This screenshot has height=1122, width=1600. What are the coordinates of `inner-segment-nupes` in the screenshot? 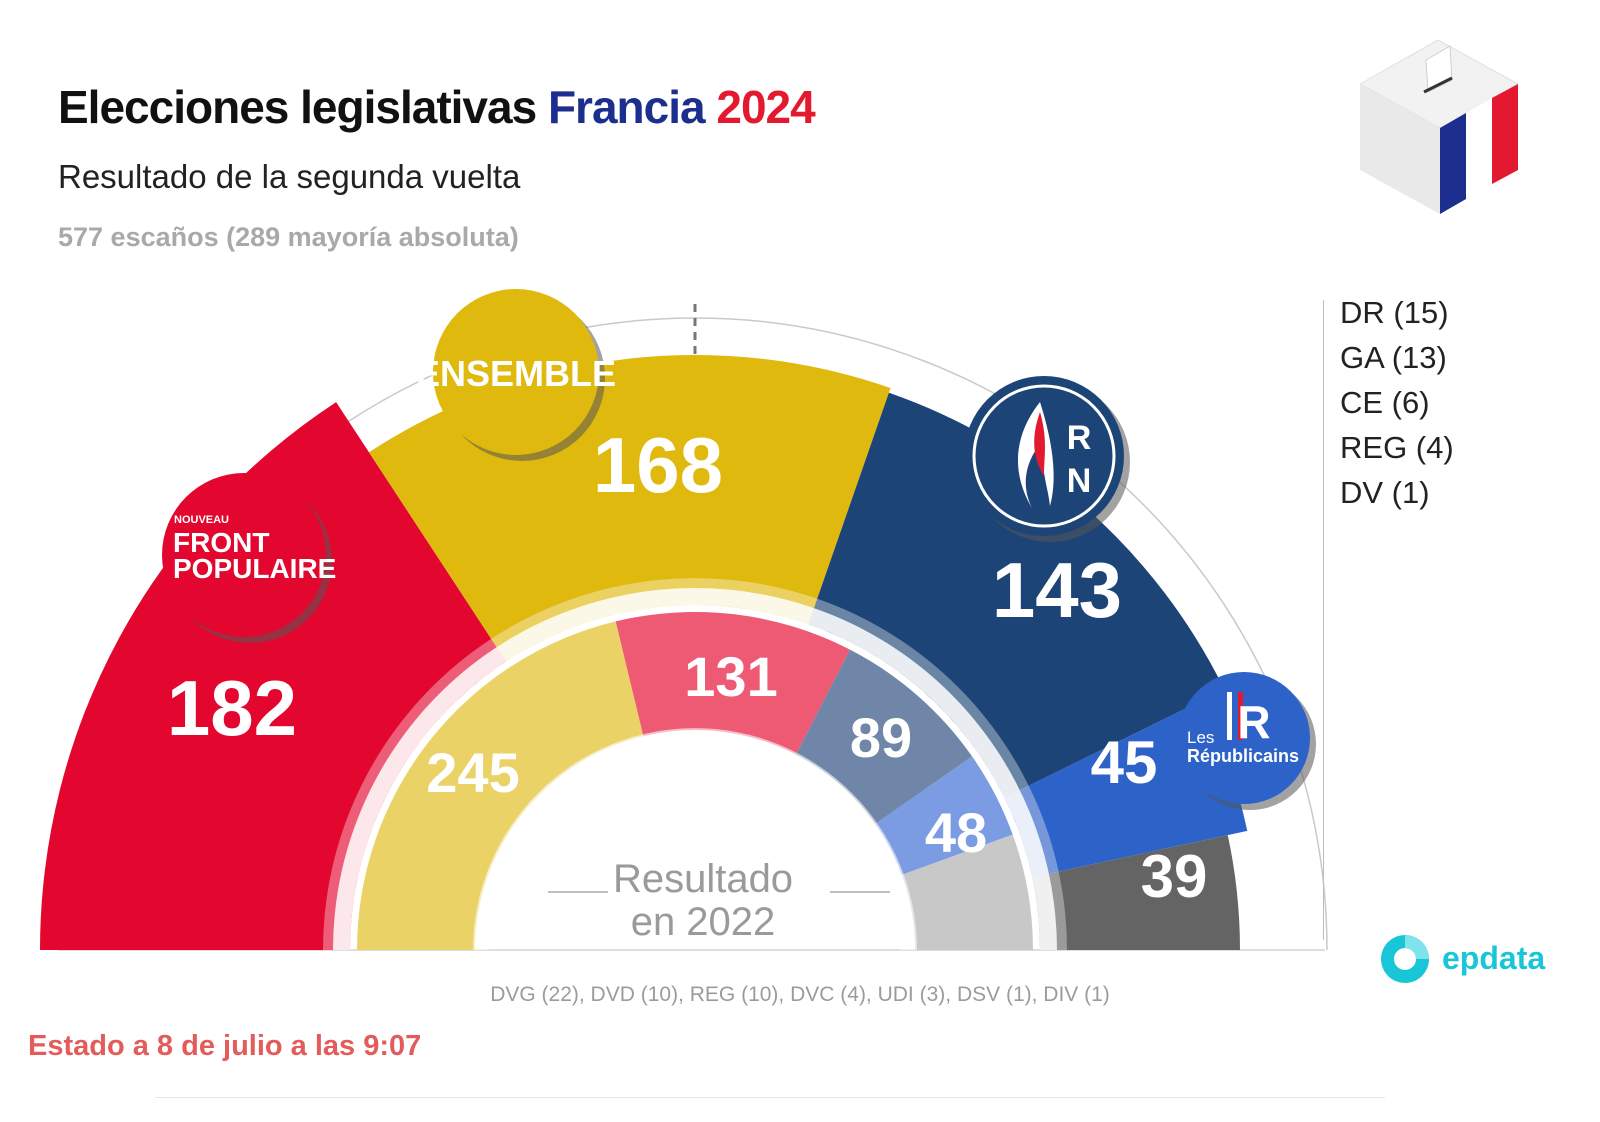 It's located at (733, 683).